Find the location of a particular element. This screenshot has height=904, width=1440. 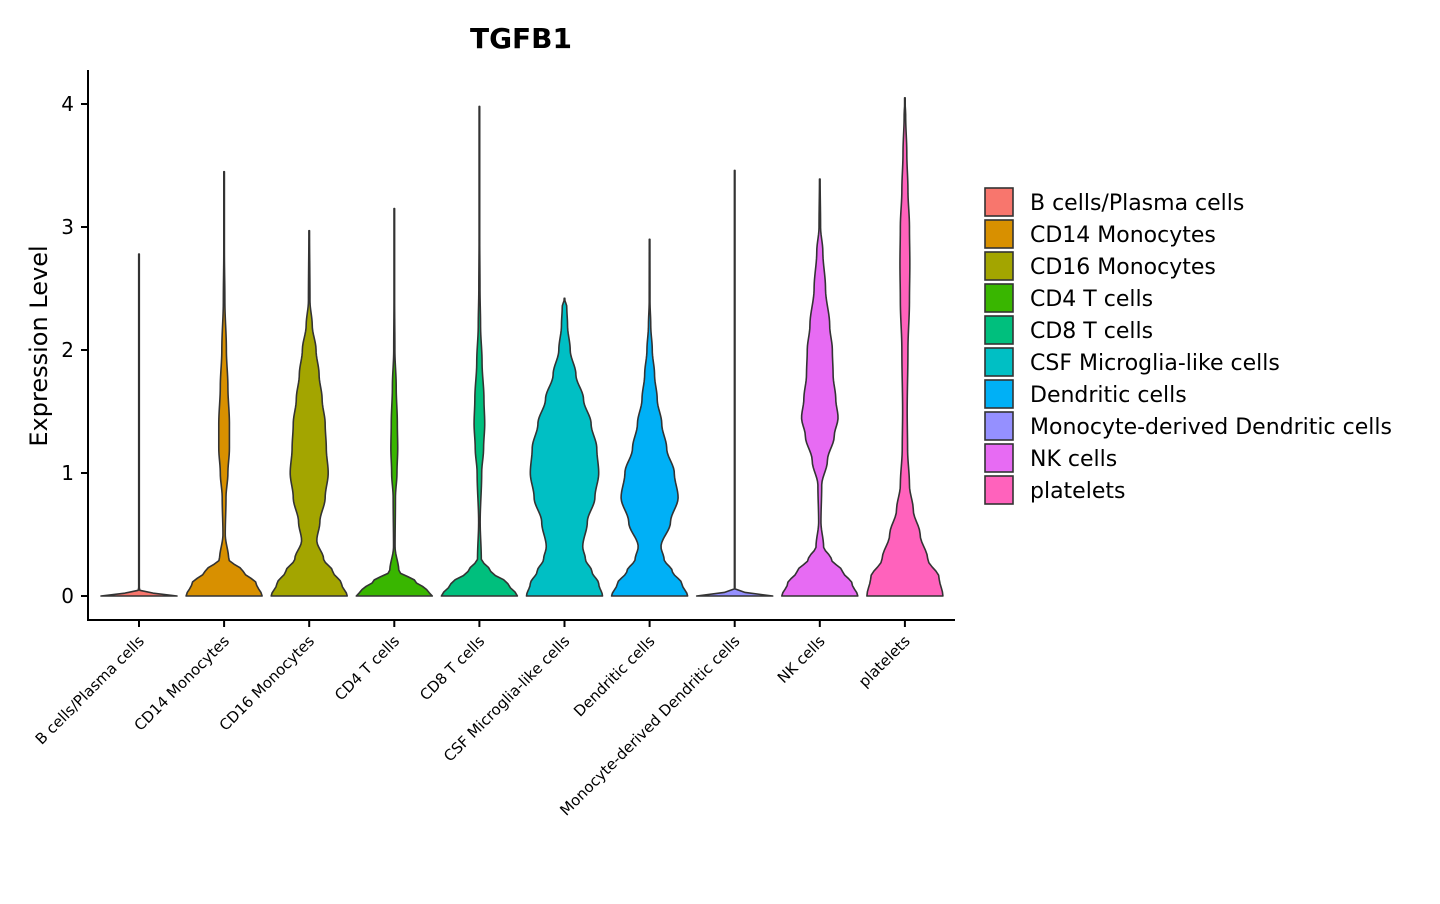

y-axis-label: Expression Level is located at coordinates (39, 345).